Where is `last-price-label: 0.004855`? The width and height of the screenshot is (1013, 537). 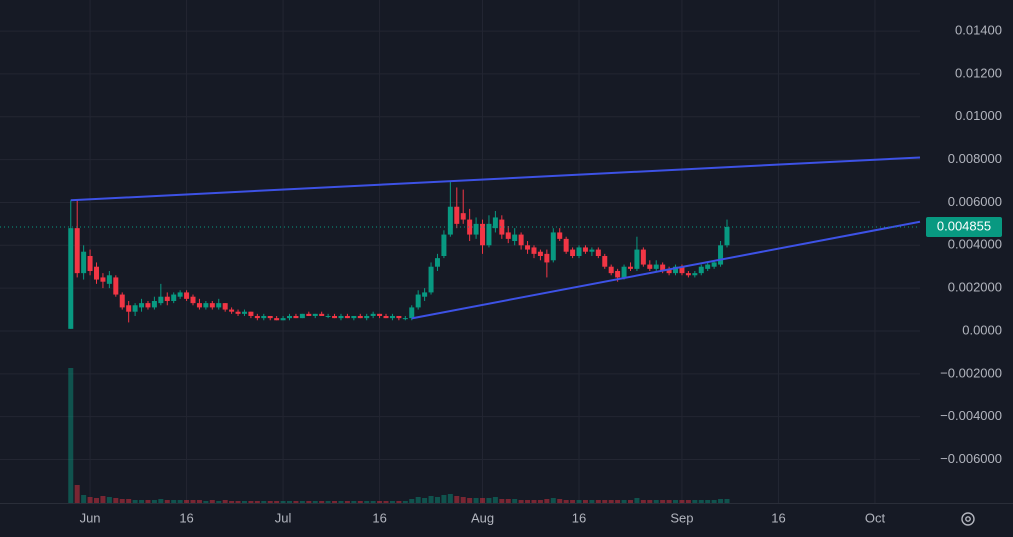 last-price-label: 0.004855 is located at coordinates (964, 225).